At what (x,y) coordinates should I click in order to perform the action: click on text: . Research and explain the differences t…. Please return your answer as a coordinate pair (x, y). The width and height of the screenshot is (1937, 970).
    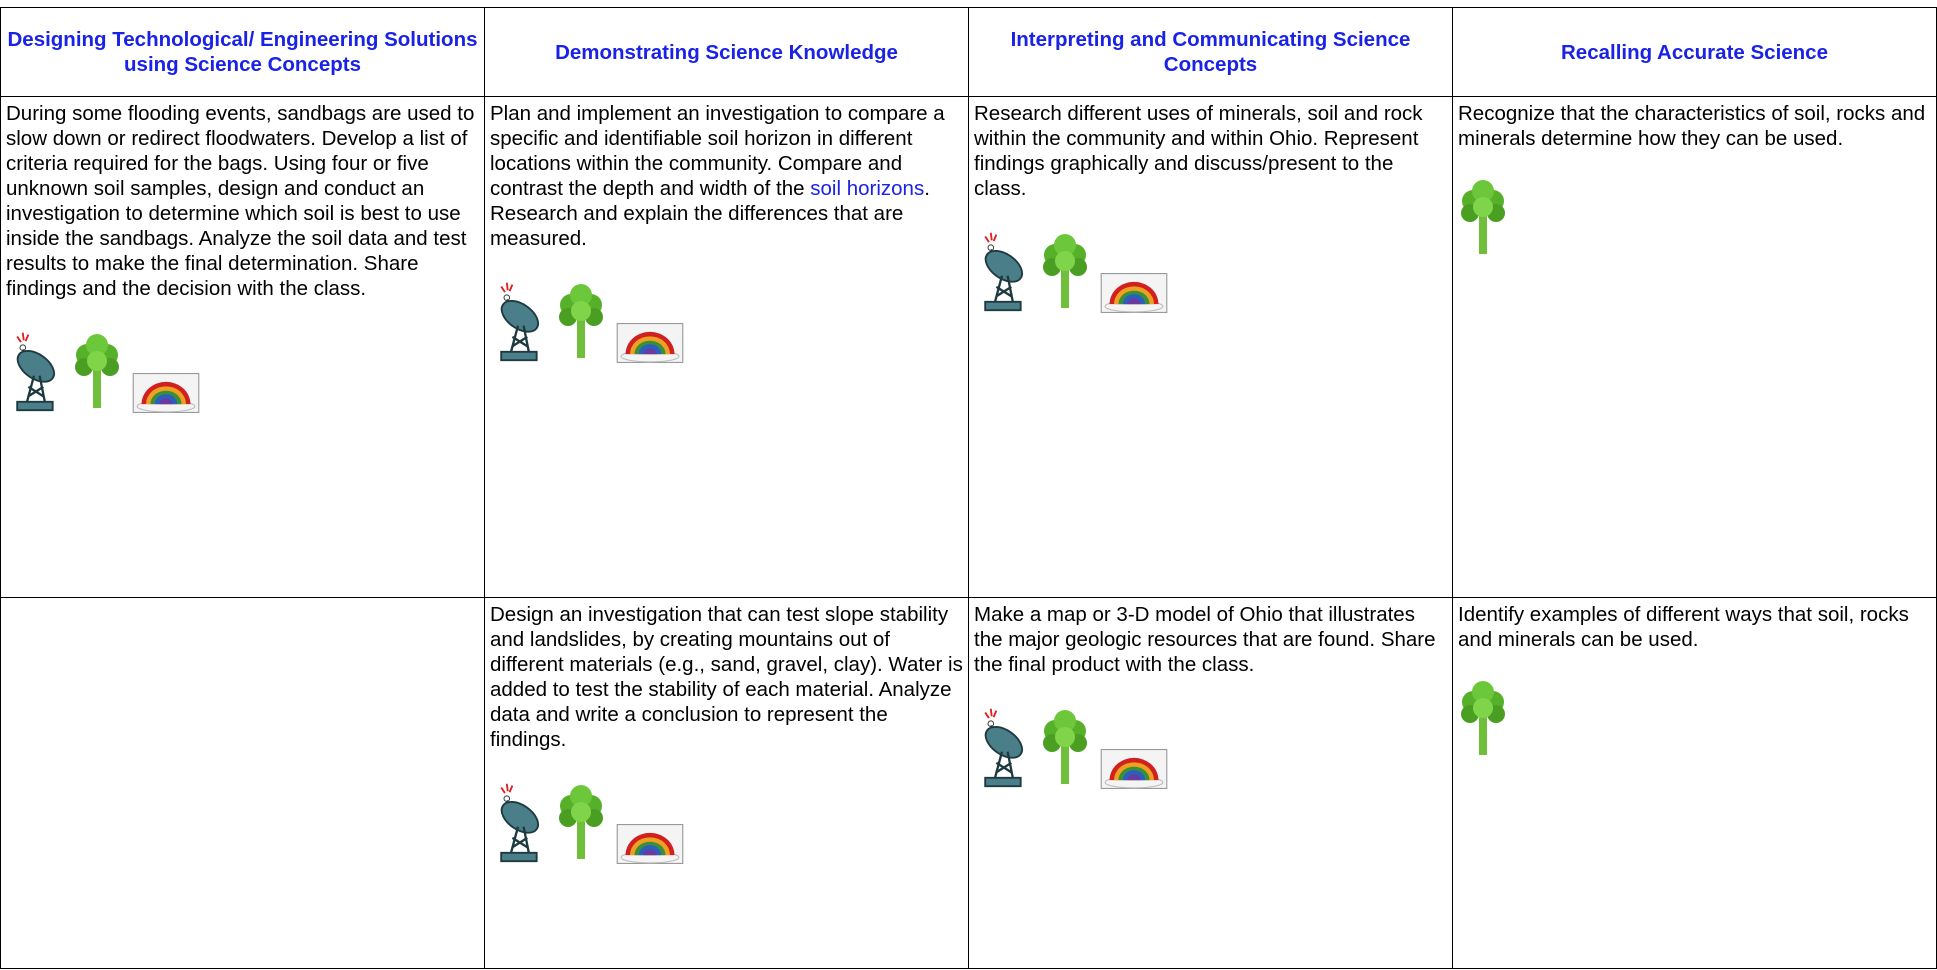
    Looking at the image, I should click on (710, 213).